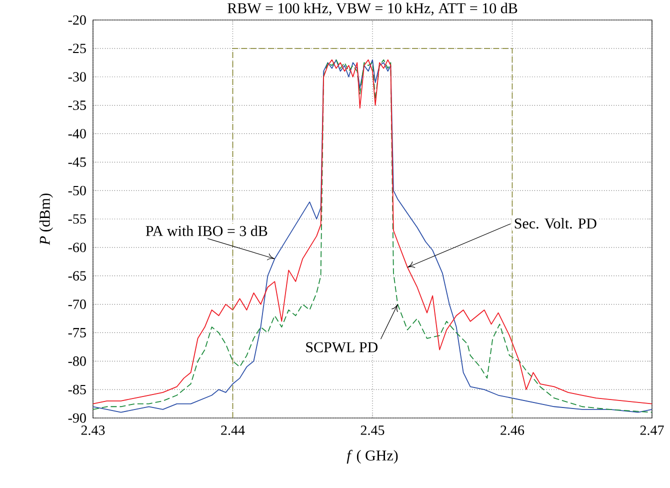 Image resolution: width=670 pixels, height=488 pixels. Describe the element at coordinates (46, 220) in the screenshot. I see `y-axis-title: P (dBm)` at that location.